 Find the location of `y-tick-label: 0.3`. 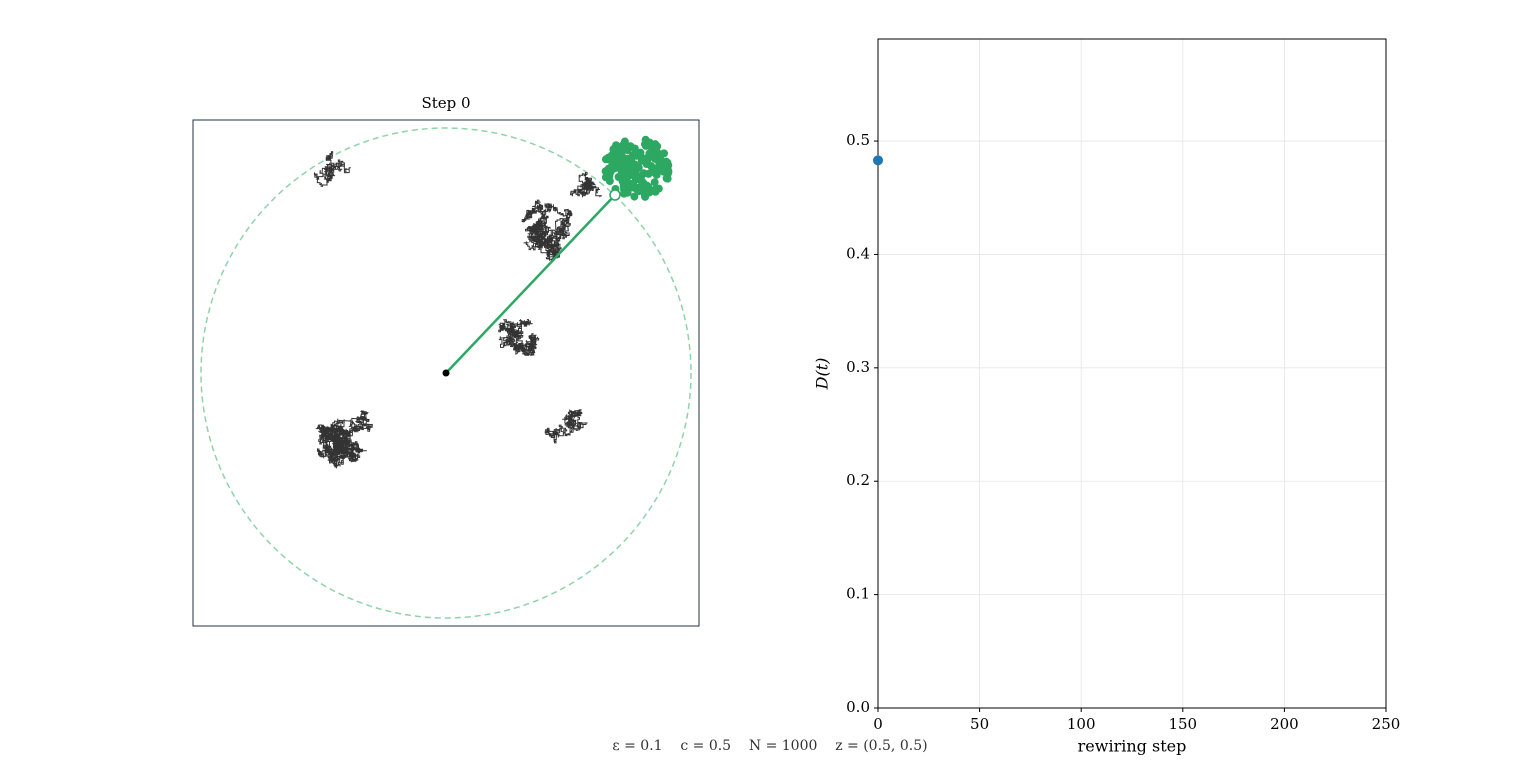

y-tick-label: 0.3 is located at coordinates (858, 367).